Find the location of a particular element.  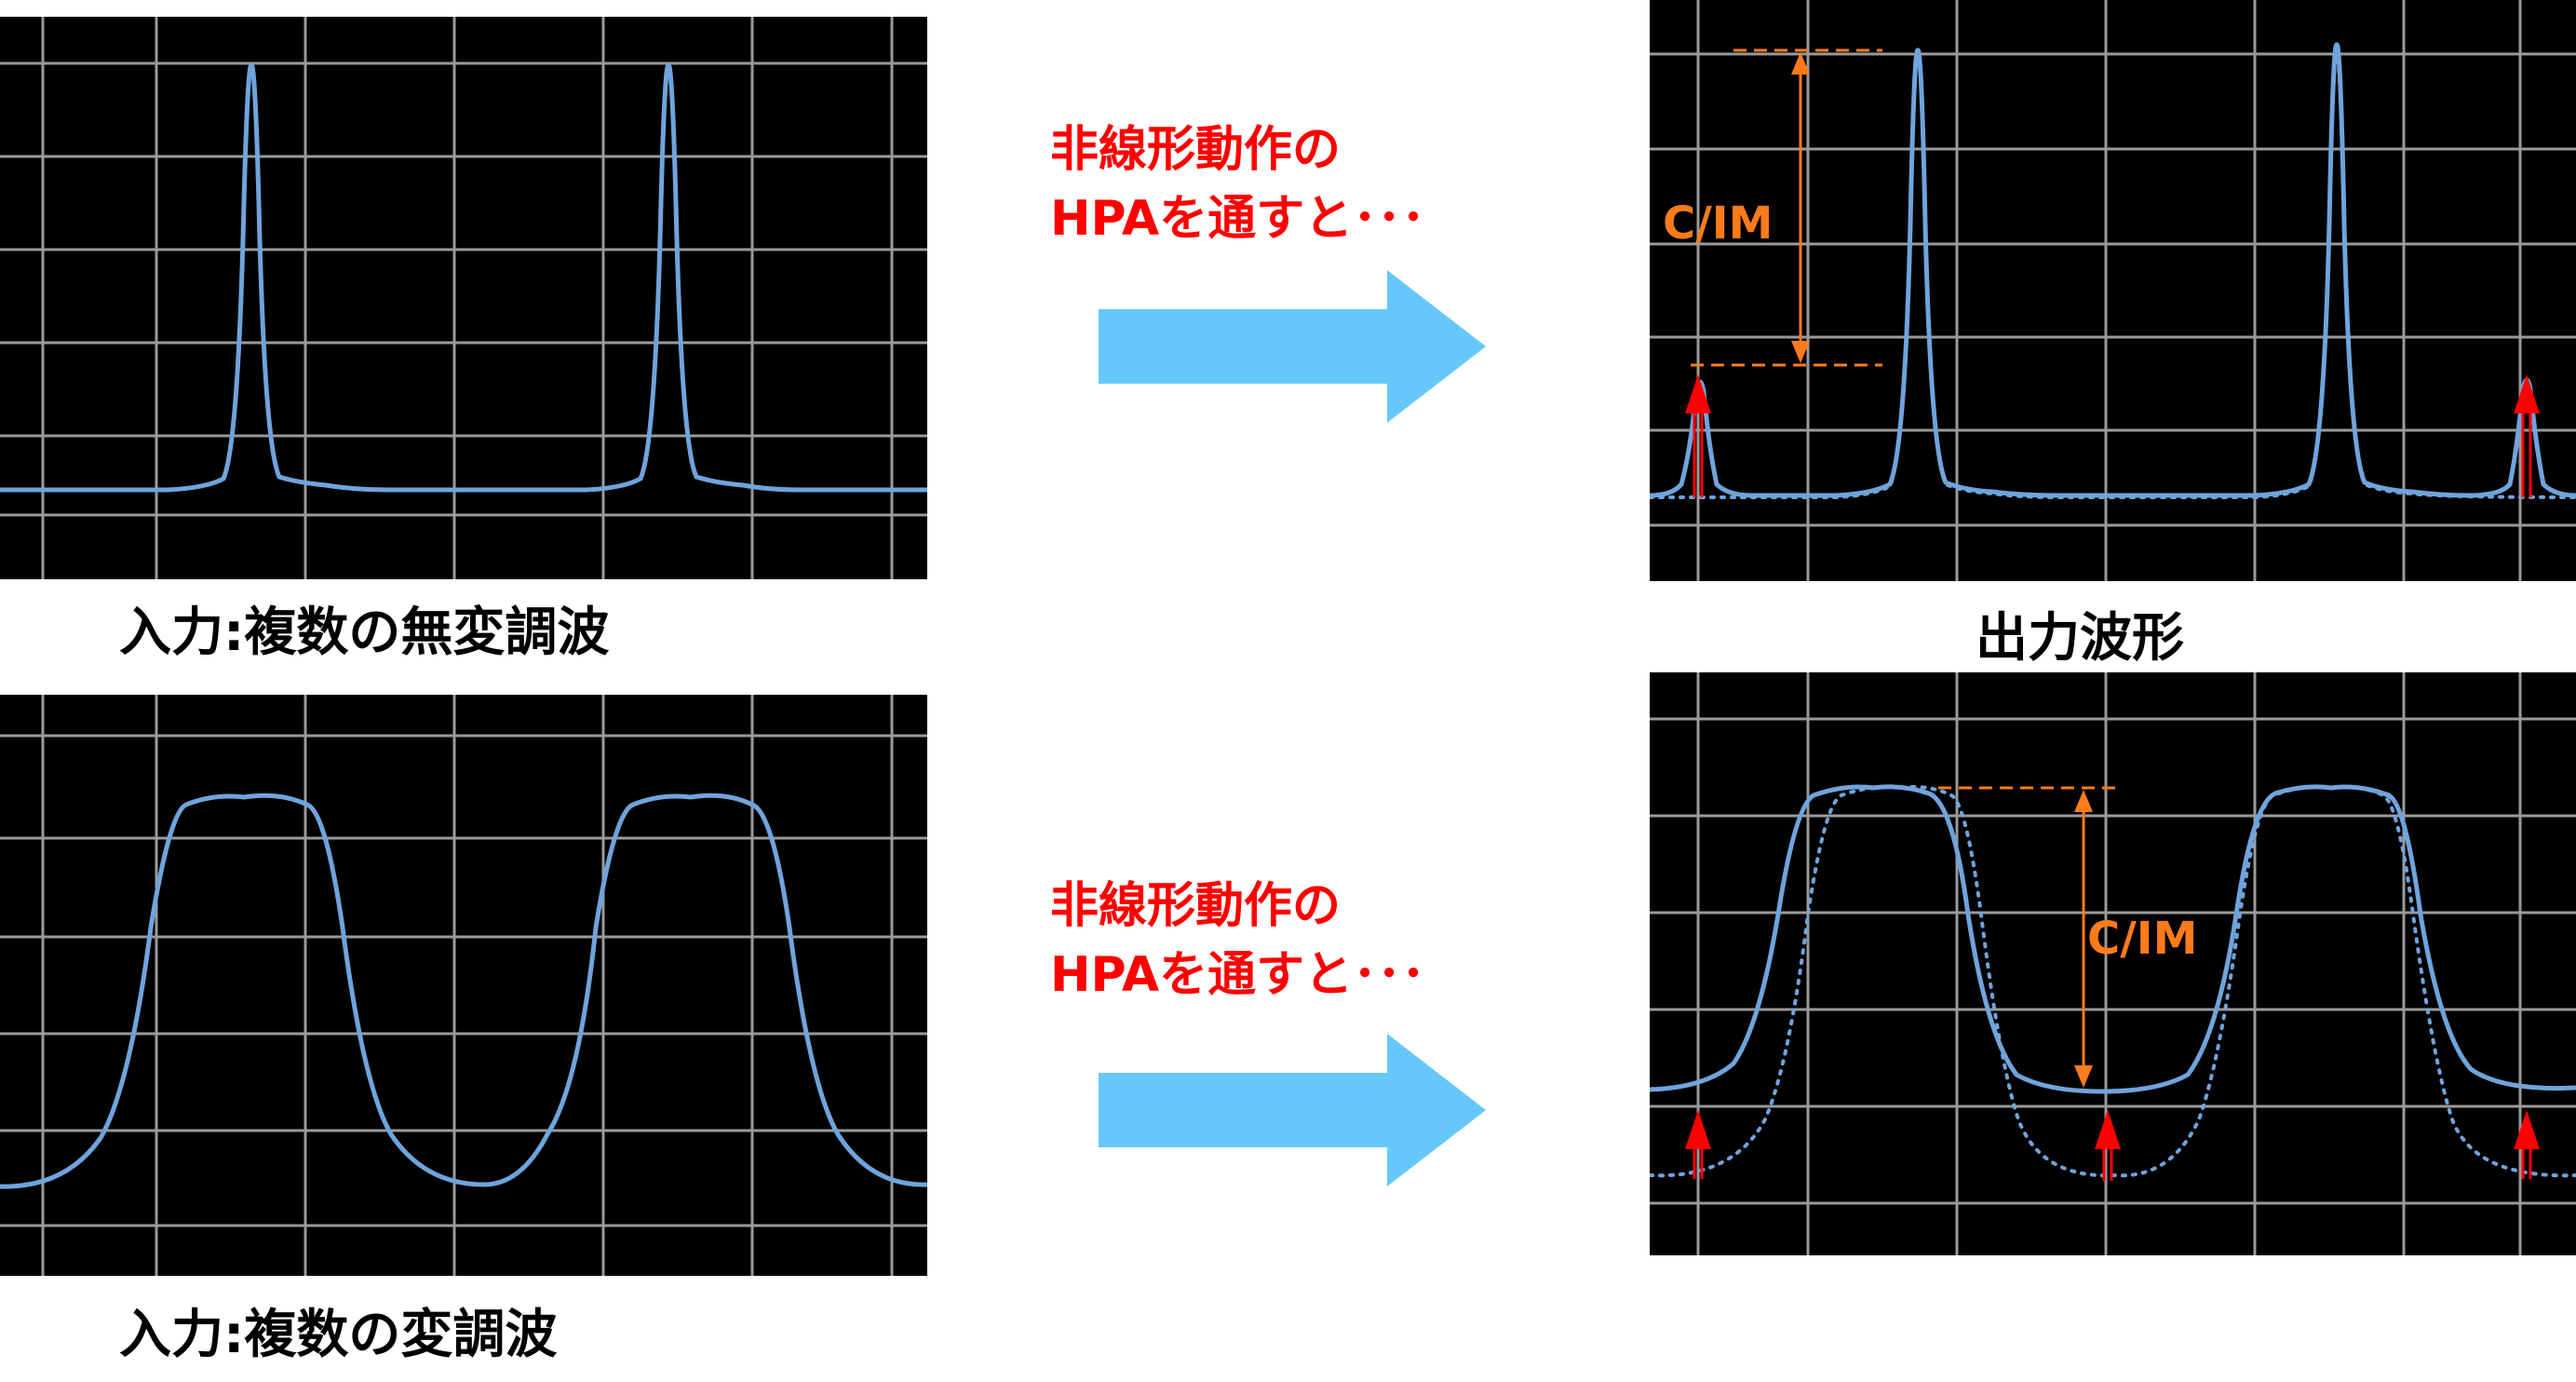

input-unmodulated-scope is located at coordinates (463, 298).